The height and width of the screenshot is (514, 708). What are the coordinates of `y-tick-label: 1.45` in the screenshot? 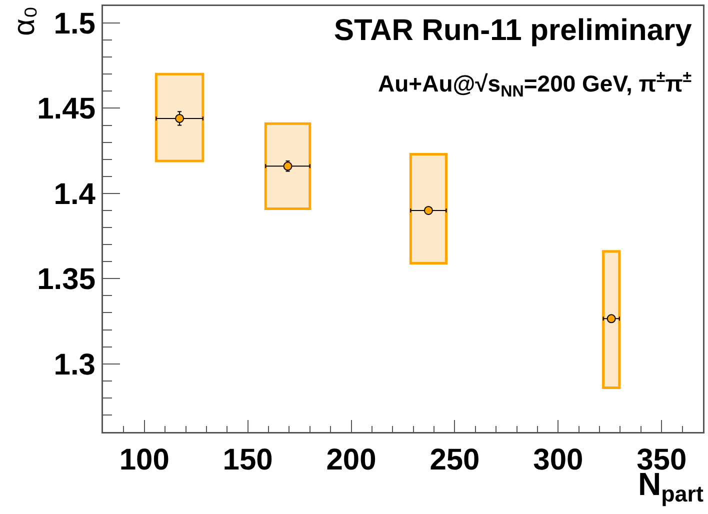 It's located at (66, 109).